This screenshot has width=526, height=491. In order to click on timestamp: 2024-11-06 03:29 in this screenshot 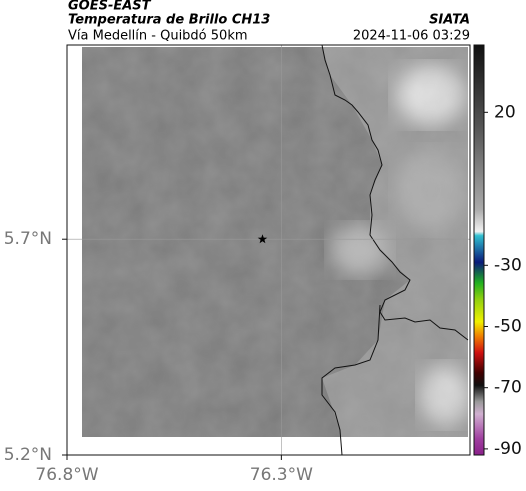, I will do `click(411, 36)`.